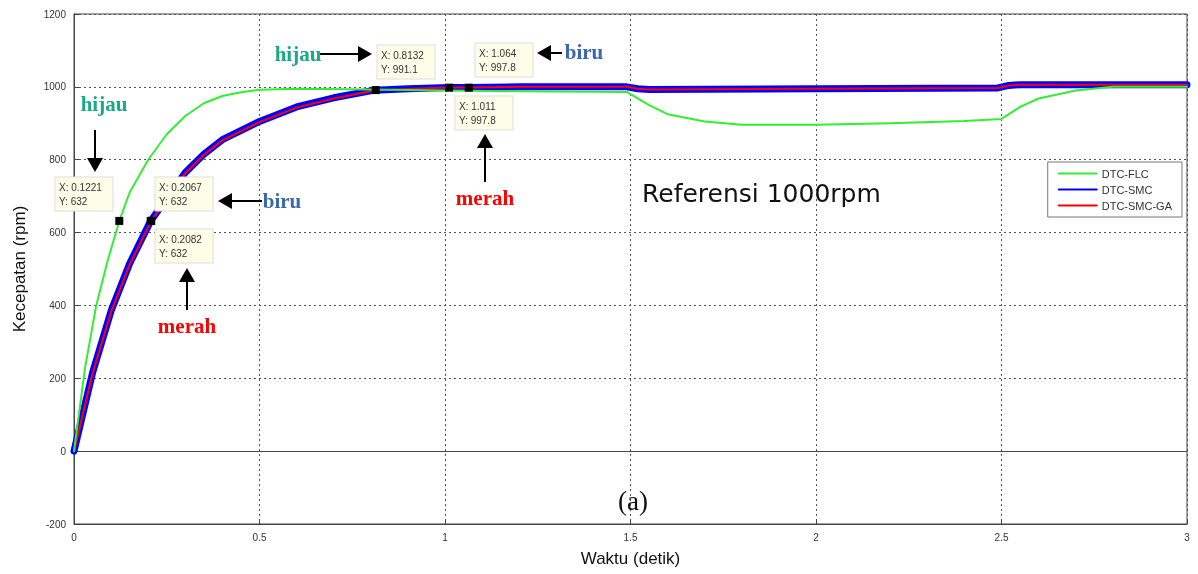 This screenshot has height=574, width=1198. Describe the element at coordinates (630, 558) in the screenshot. I see `x-axis-title: Waktu (detik)` at that location.